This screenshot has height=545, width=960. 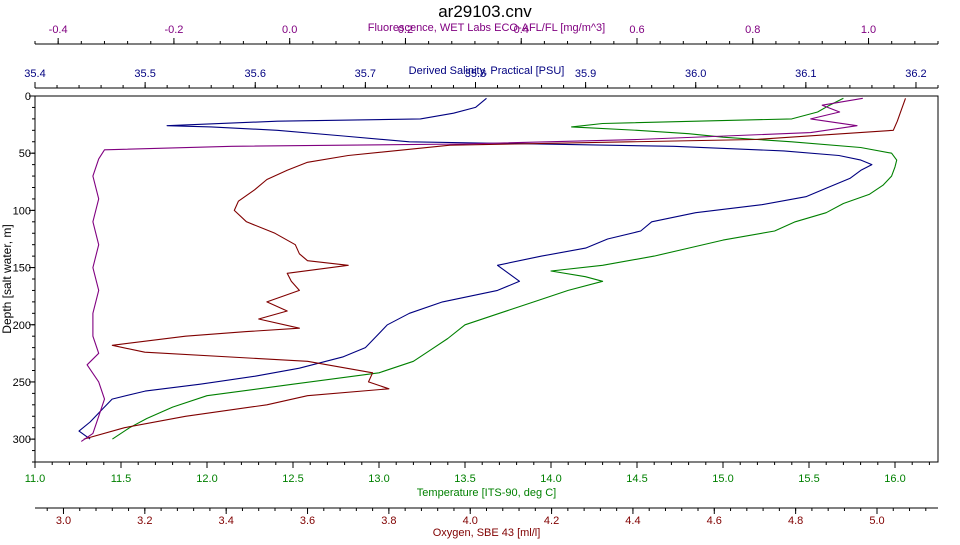 What do you see at coordinates (34, 74) in the screenshot?
I see `salinity-tick-label: 35.4` at bounding box center [34, 74].